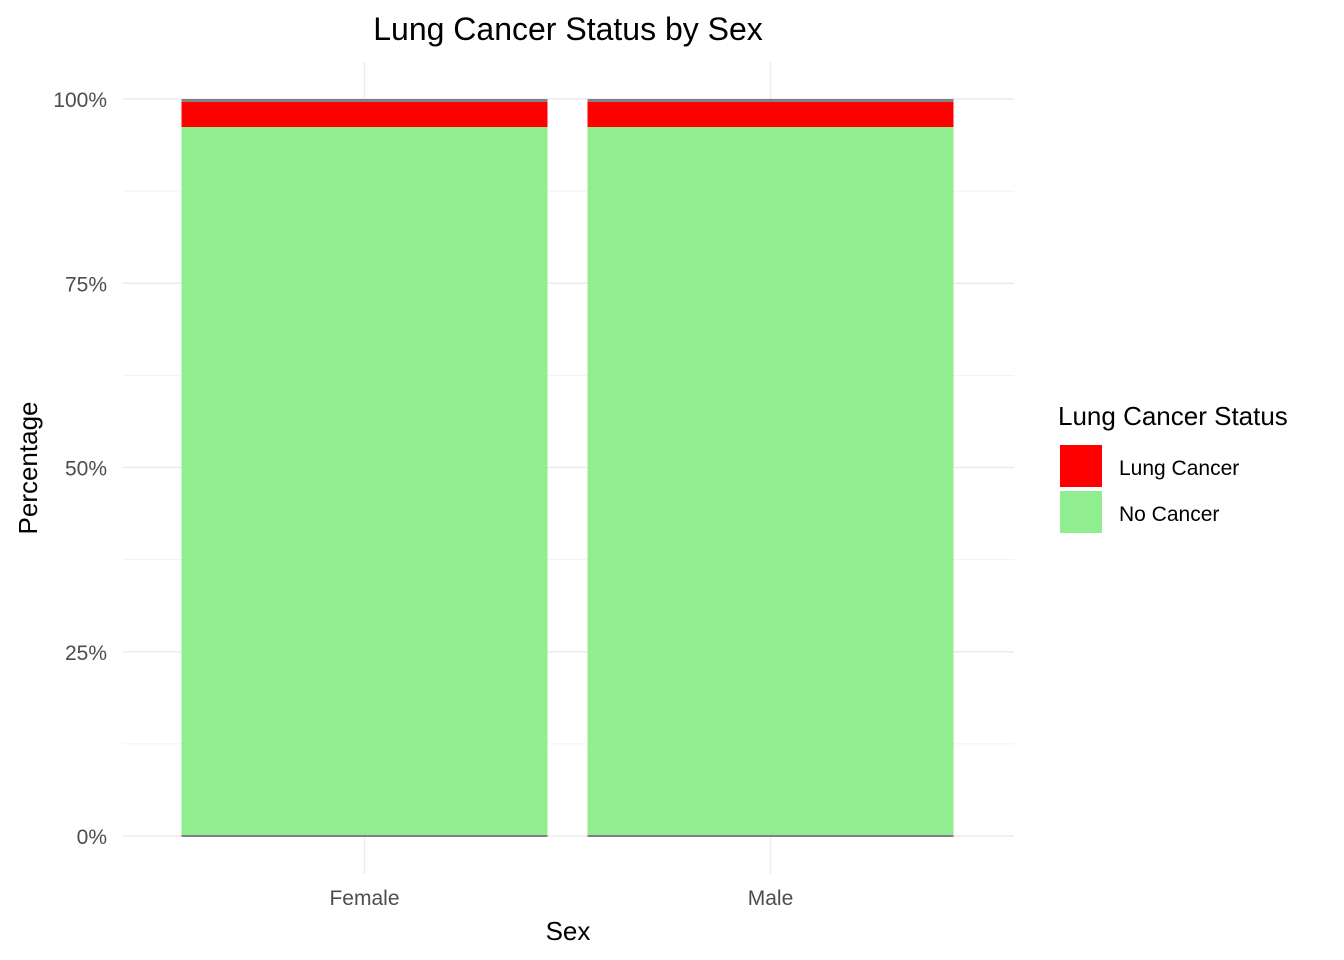  Describe the element at coordinates (770, 836) in the screenshot. I see `bar-baseline-male` at that location.